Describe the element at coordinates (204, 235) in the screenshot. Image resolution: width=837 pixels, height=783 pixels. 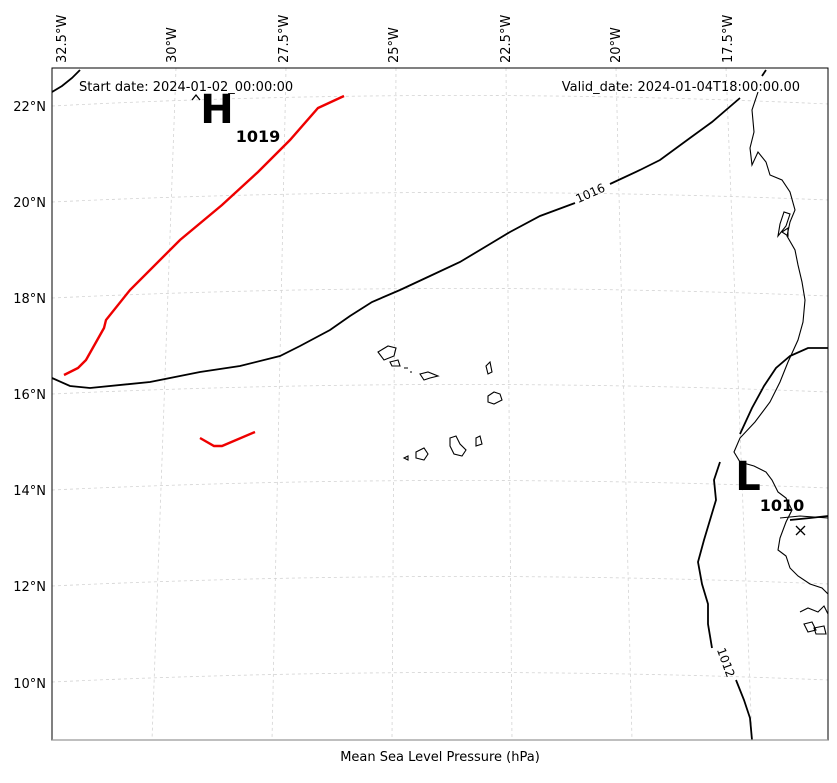
I see `isobar-1020-red` at that location.